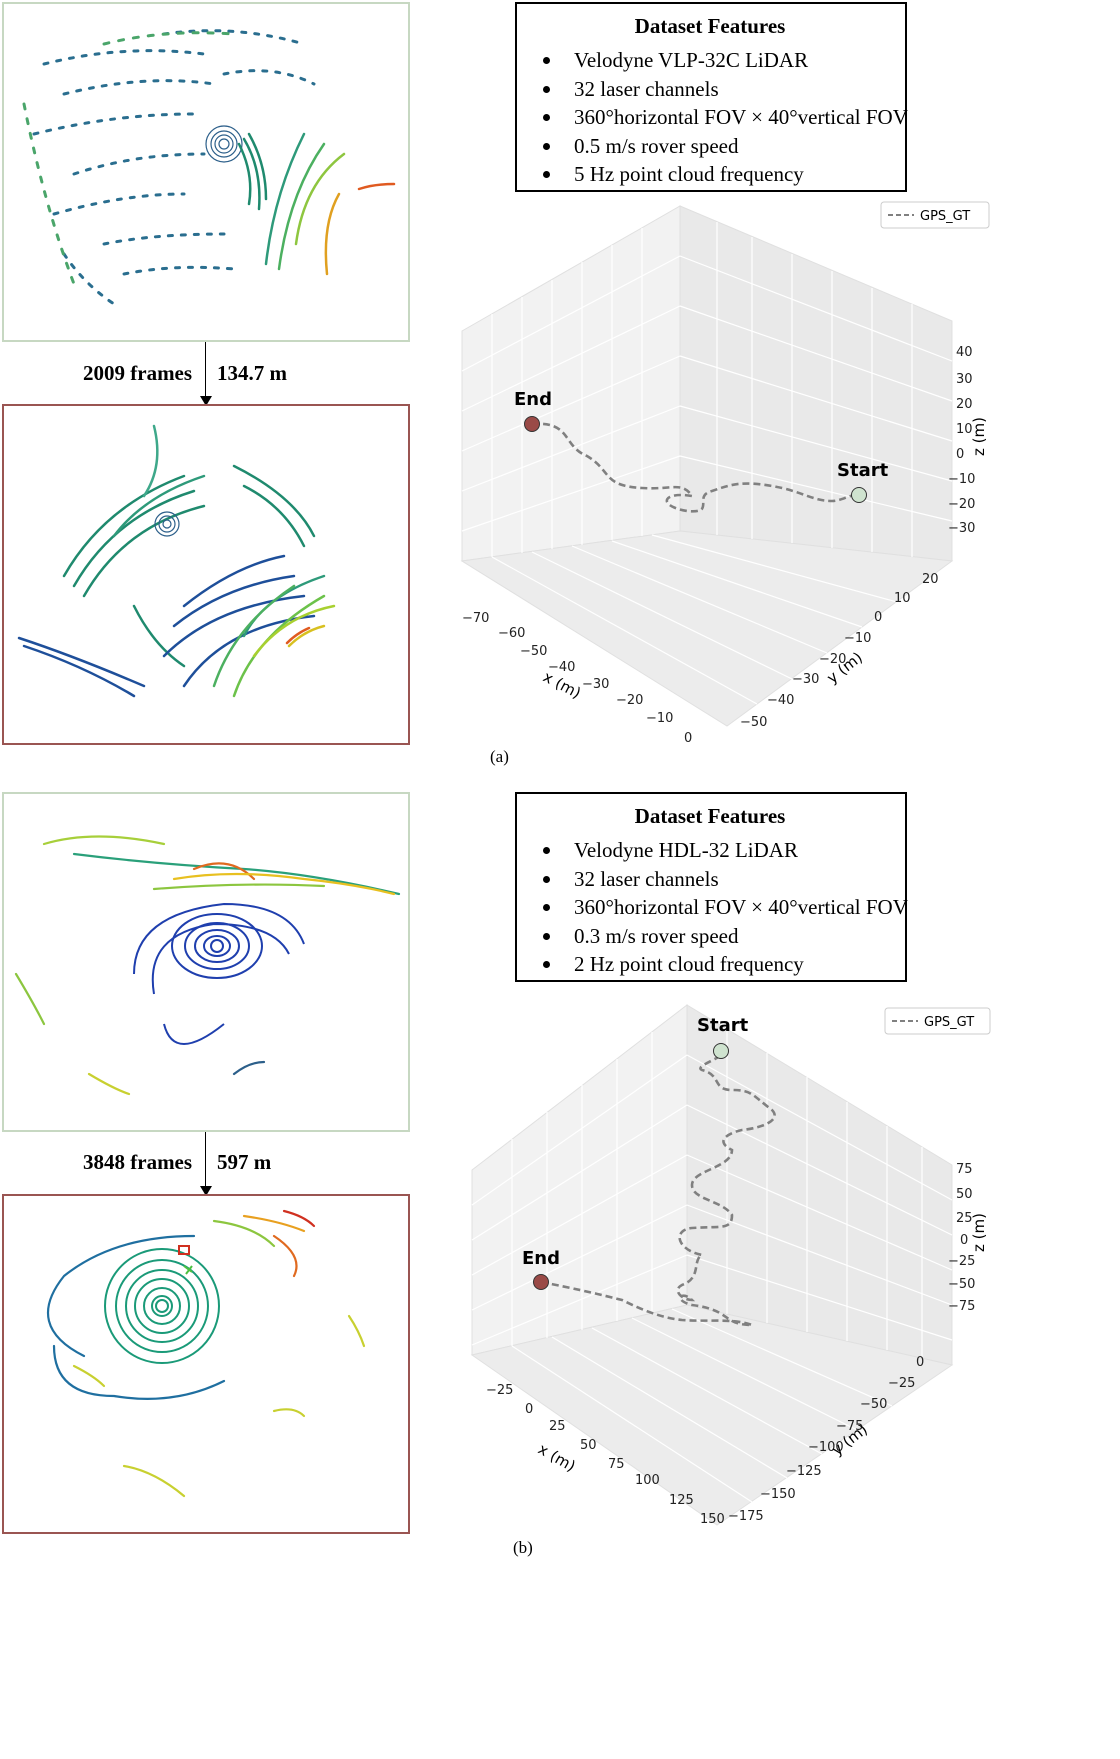 This screenshot has width=1120, height=1759. I want to click on feature-item: 0.3 m/s rover speed, so click(710, 936).